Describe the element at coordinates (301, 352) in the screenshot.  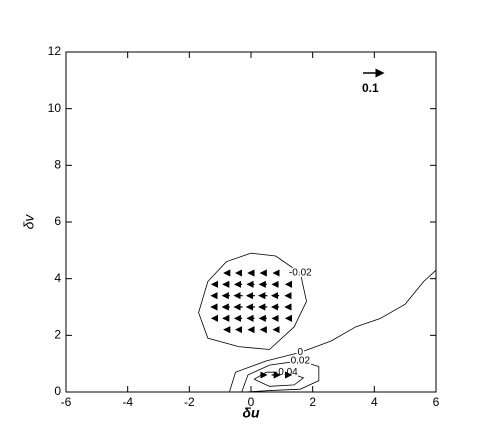
I see `contour-label: 0` at that location.